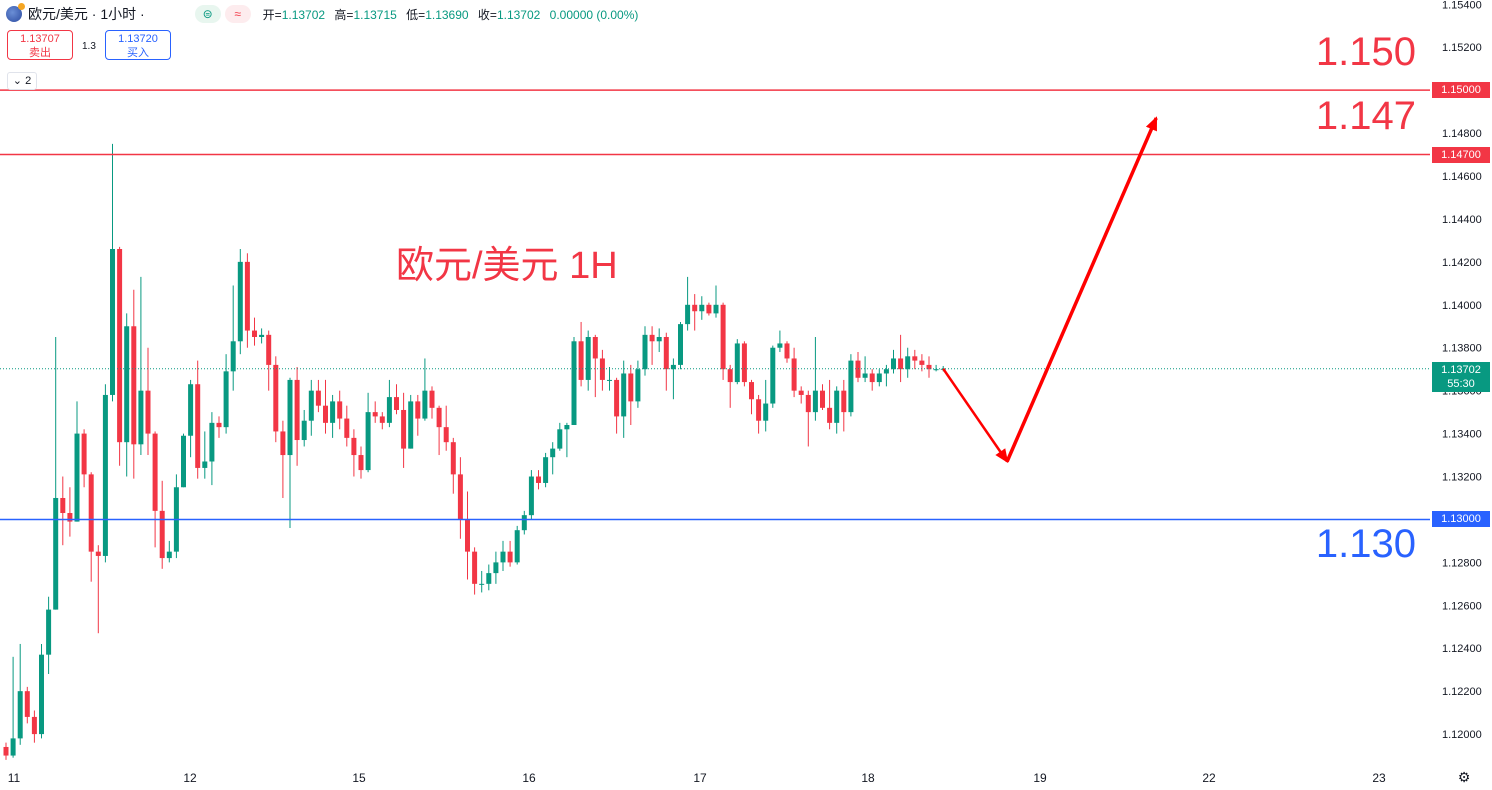 This screenshot has height=790, width=1492. Describe the element at coordinates (237, 14) in the screenshot. I see `data-wave-icon: ≈` at that location.